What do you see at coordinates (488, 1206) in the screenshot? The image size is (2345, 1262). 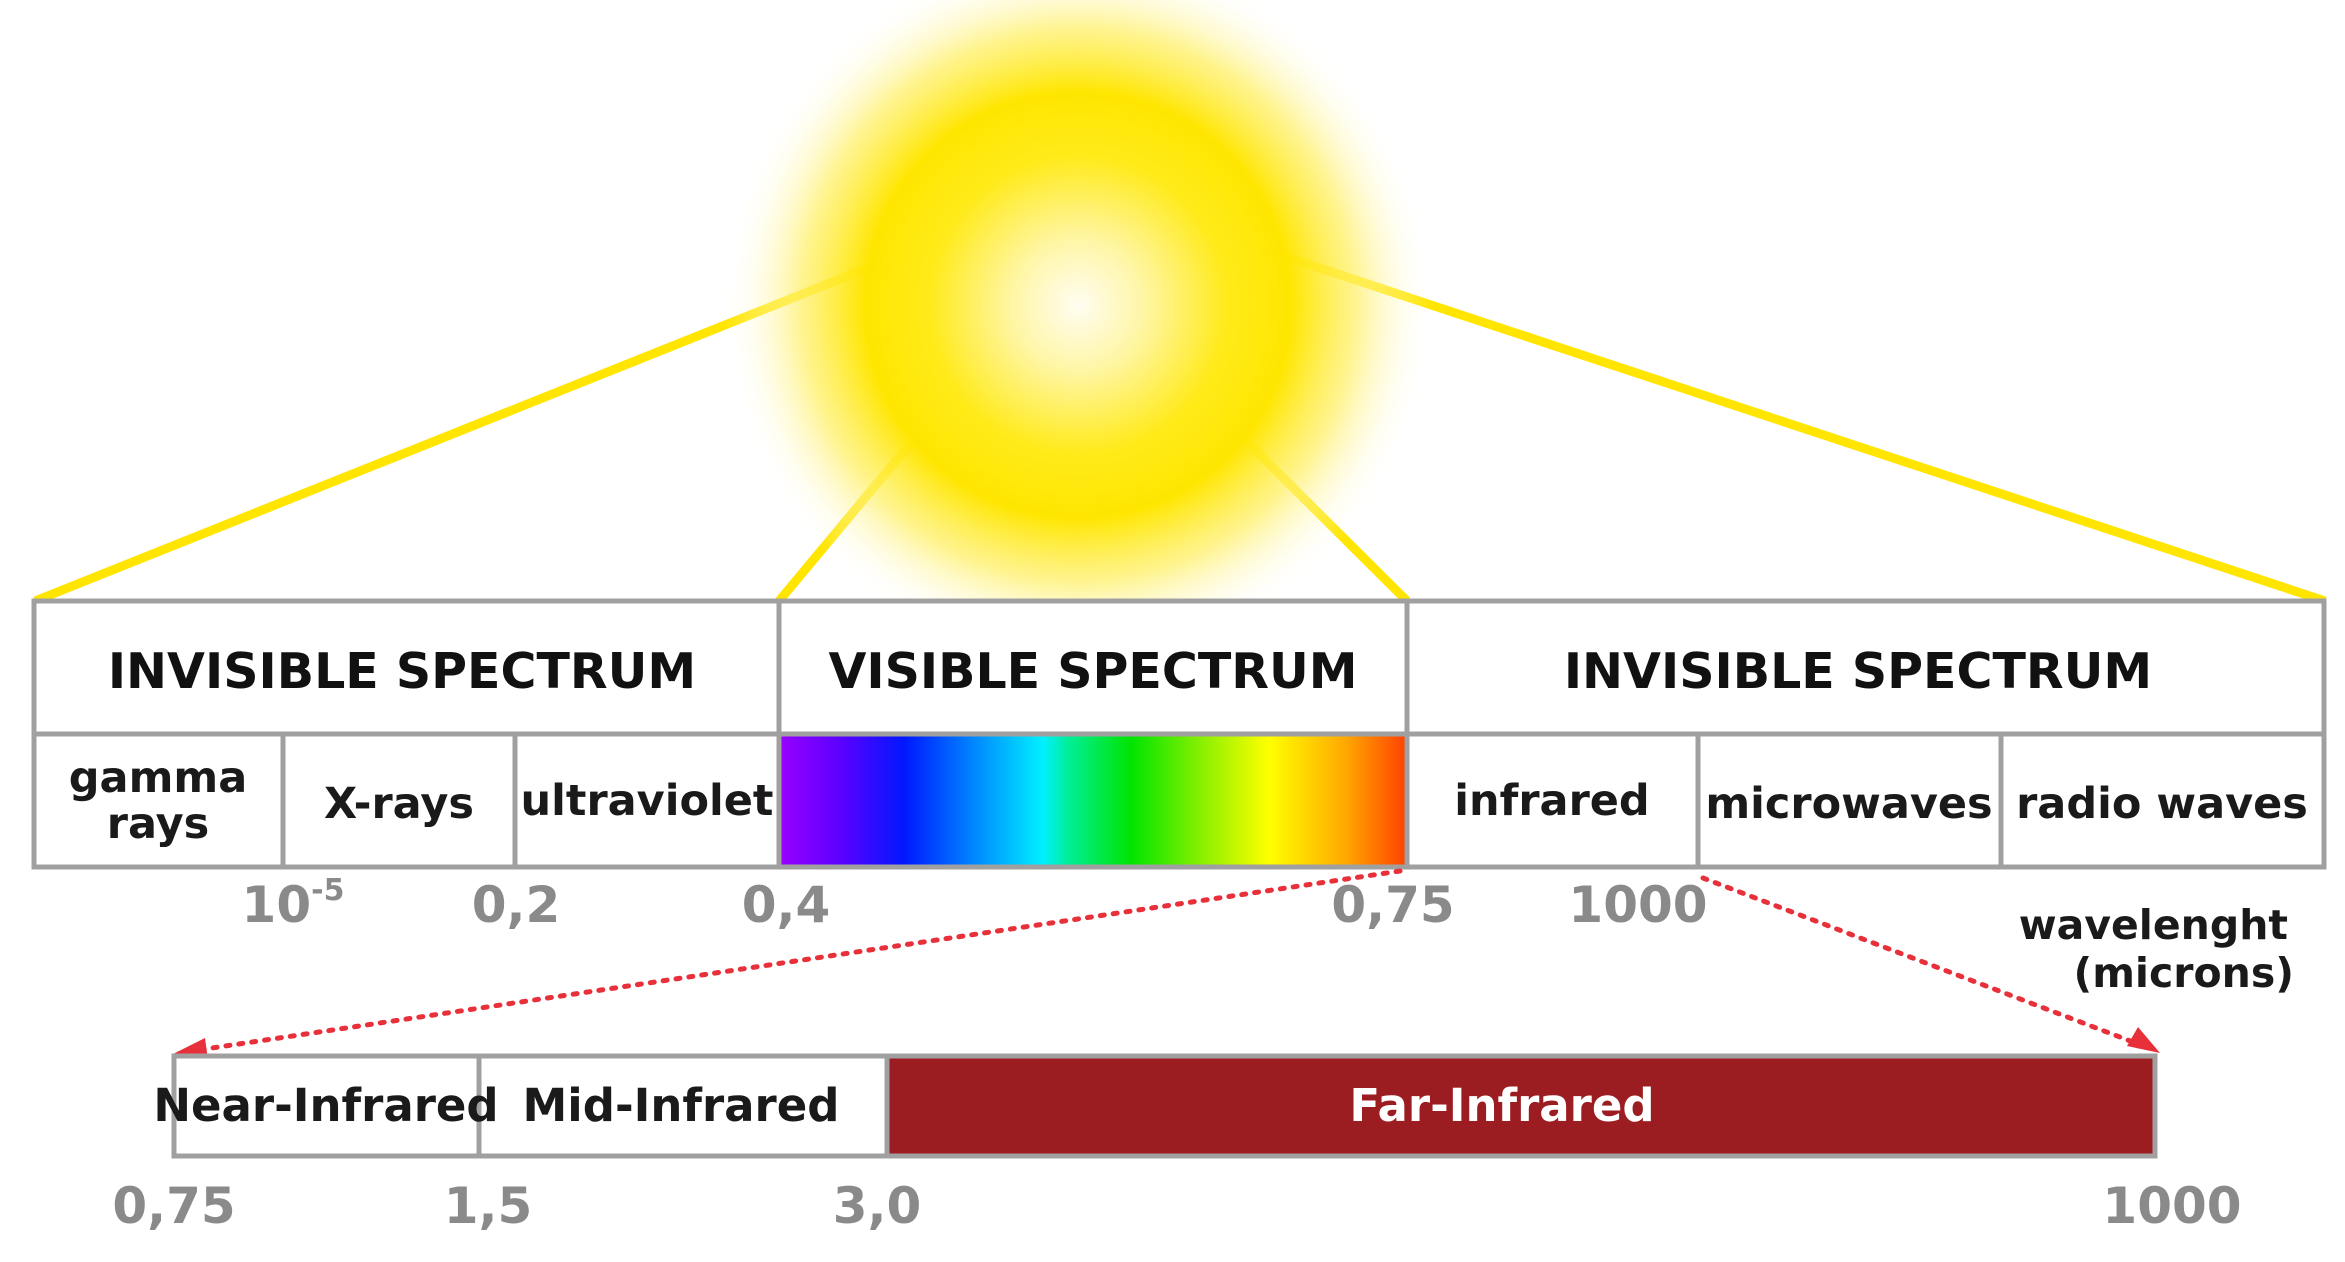 I see `ir-tick-1-5: 1,5` at bounding box center [488, 1206].